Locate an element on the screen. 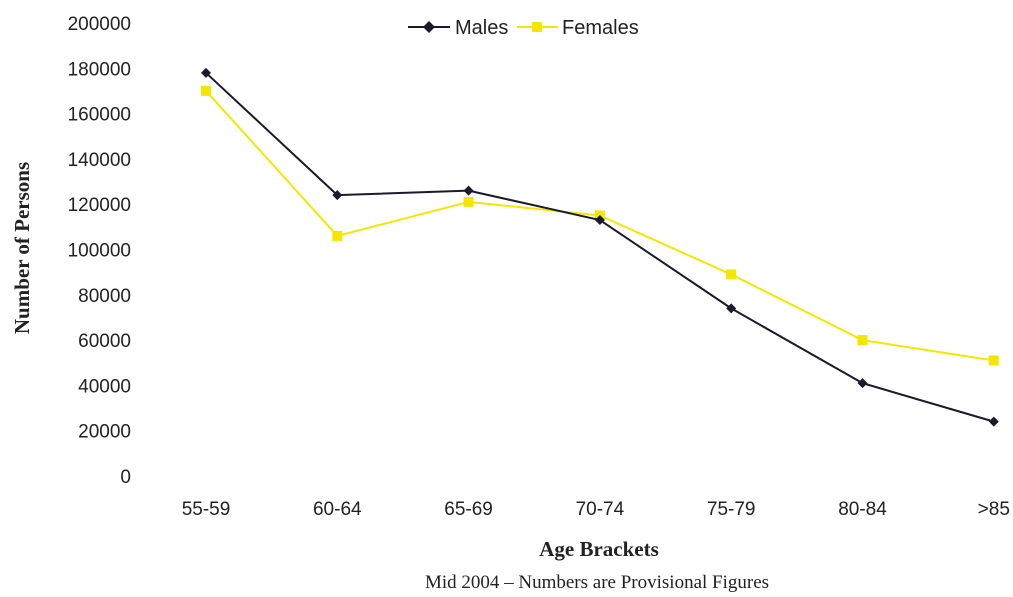  y-tick-label: 100000 is located at coordinates (99, 251).